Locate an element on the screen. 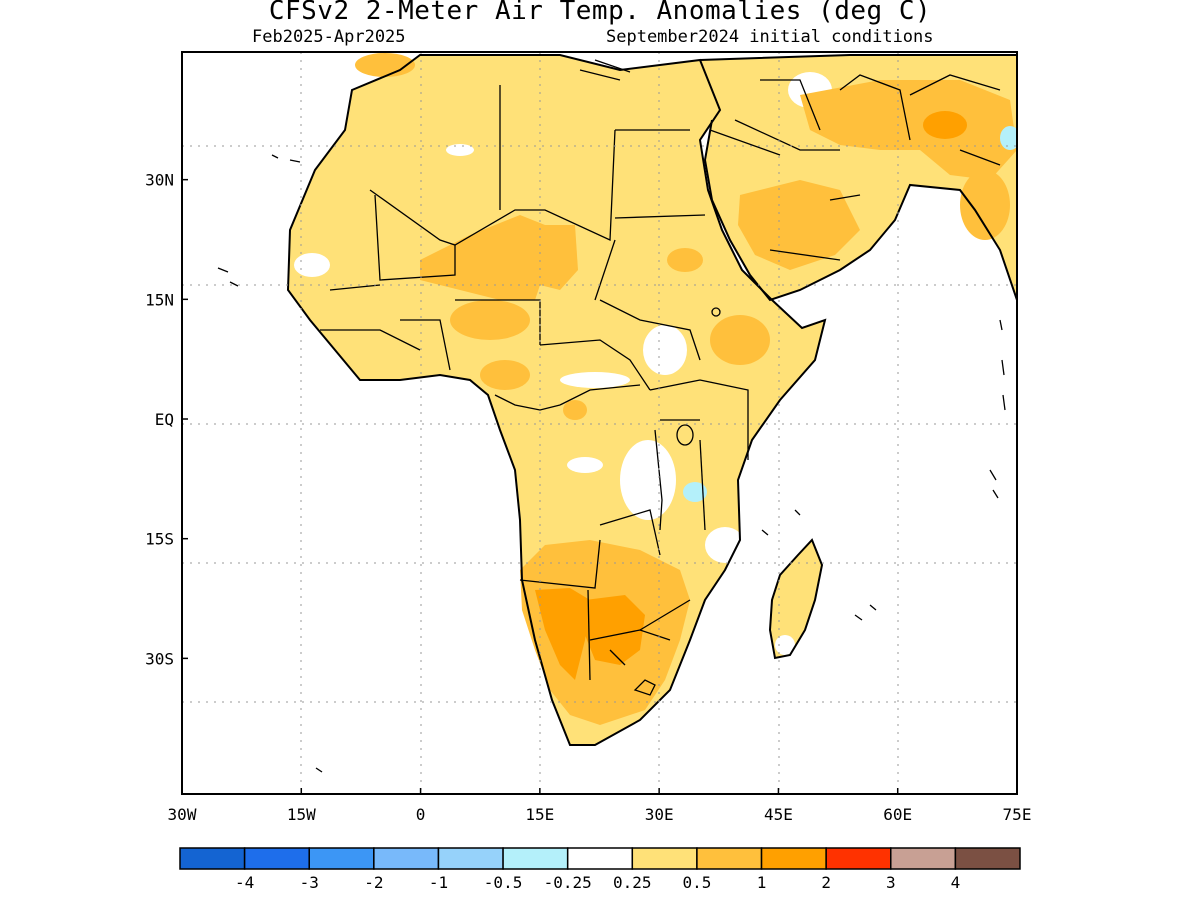 The width and height of the screenshot is (1200, 900). colorbar-label: 0.5 is located at coordinates (696, 882).